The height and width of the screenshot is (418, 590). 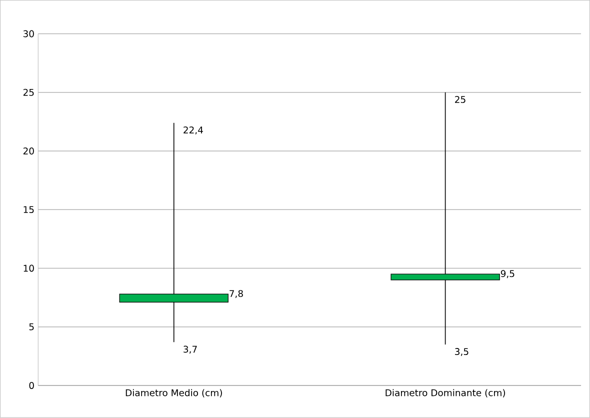 What do you see at coordinates (193, 130) in the screenshot?
I see `annotation: 22,4` at bounding box center [193, 130].